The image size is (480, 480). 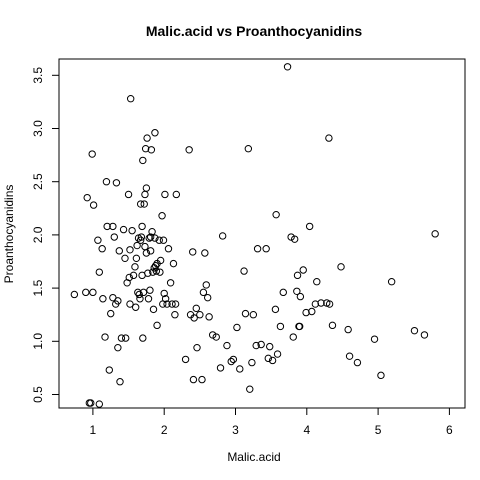 What do you see at coordinates (38, 341) in the screenshot?
I see `y-tick-label: 1.0` at bounding box center [38, 341].